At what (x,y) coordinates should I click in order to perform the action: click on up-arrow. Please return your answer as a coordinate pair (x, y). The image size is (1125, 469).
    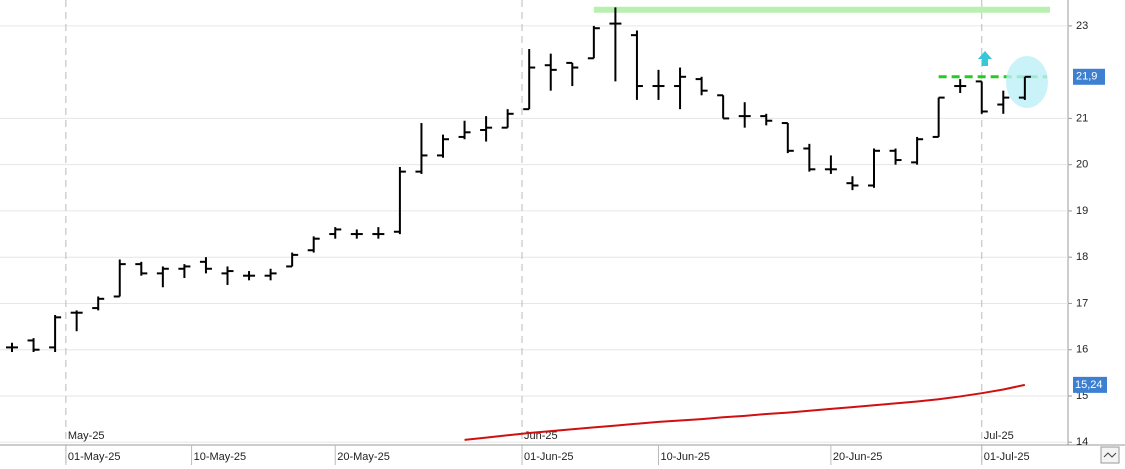
    Looking at the image, I should click on (985, 58).